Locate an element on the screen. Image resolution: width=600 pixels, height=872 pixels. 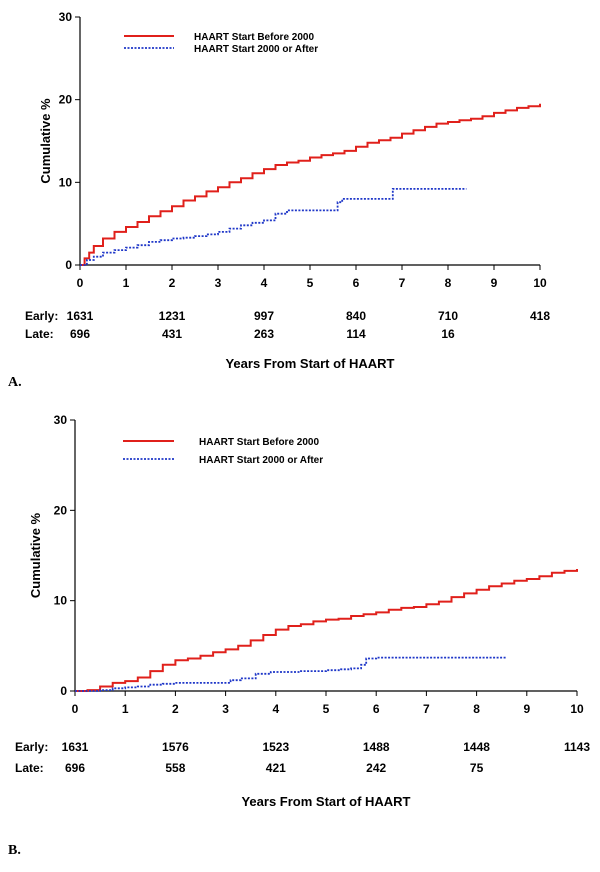
panel-b-x-tick-label: 1 is located at coordinates (125, 709).